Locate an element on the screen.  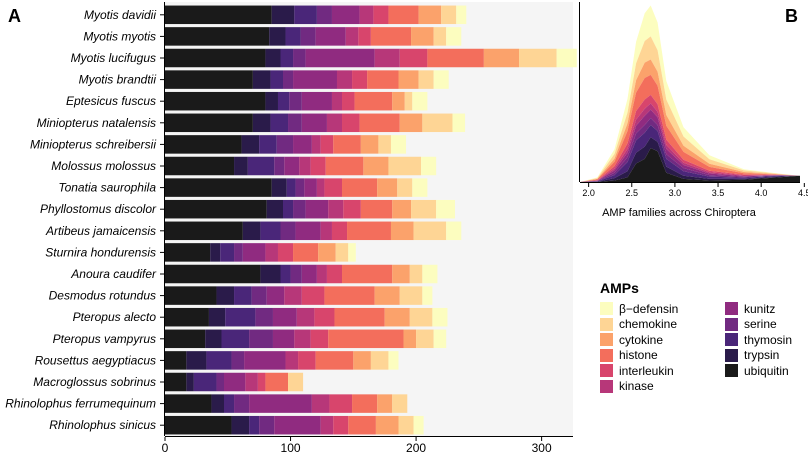
legend-label: ubiquitin is located at coordinates (766, 370).